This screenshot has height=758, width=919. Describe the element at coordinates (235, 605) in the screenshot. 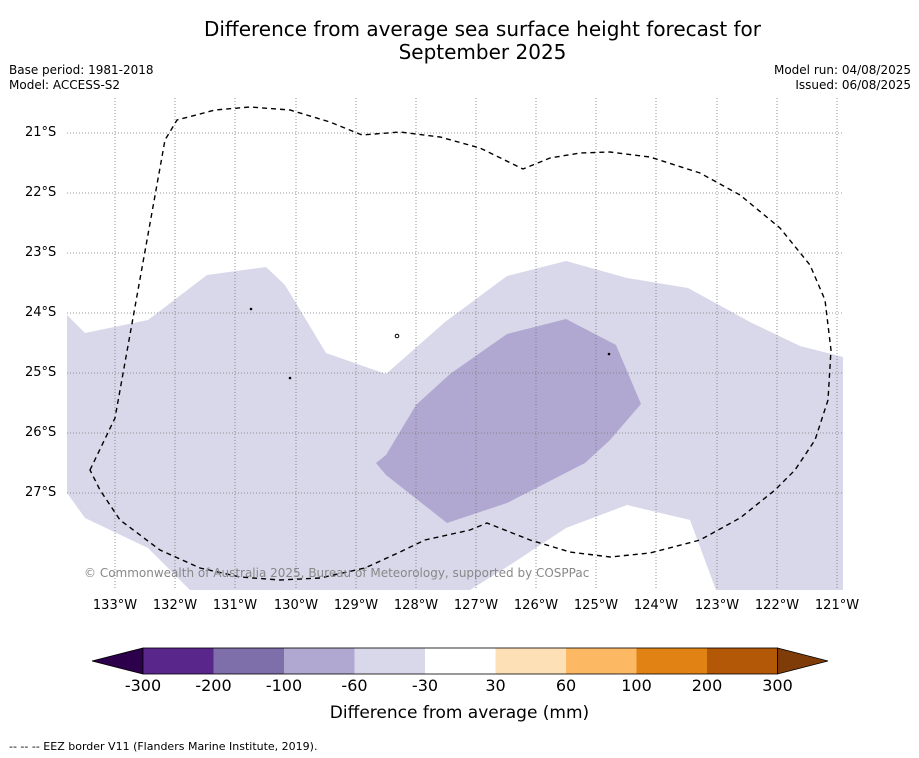

I see `lon-label: 131°W` at that location.